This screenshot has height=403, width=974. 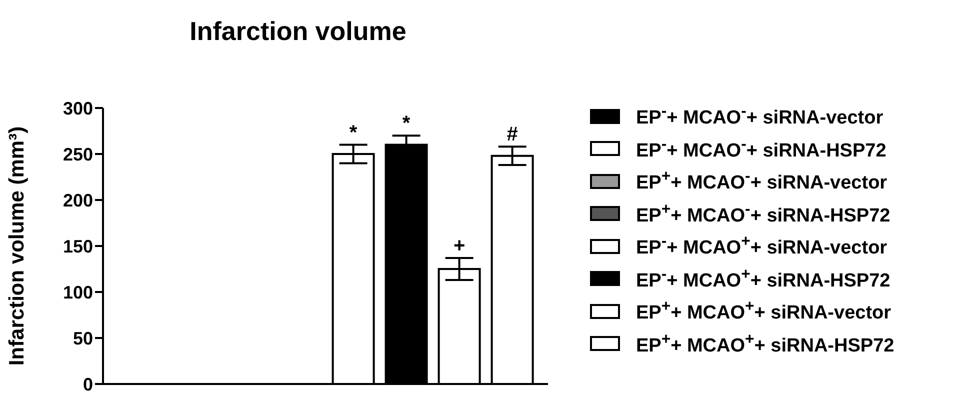 What do you see at coordinates (77, 246) in the screenshot?
I see `y-tick-label: 150` at bounding box center [77, 246].